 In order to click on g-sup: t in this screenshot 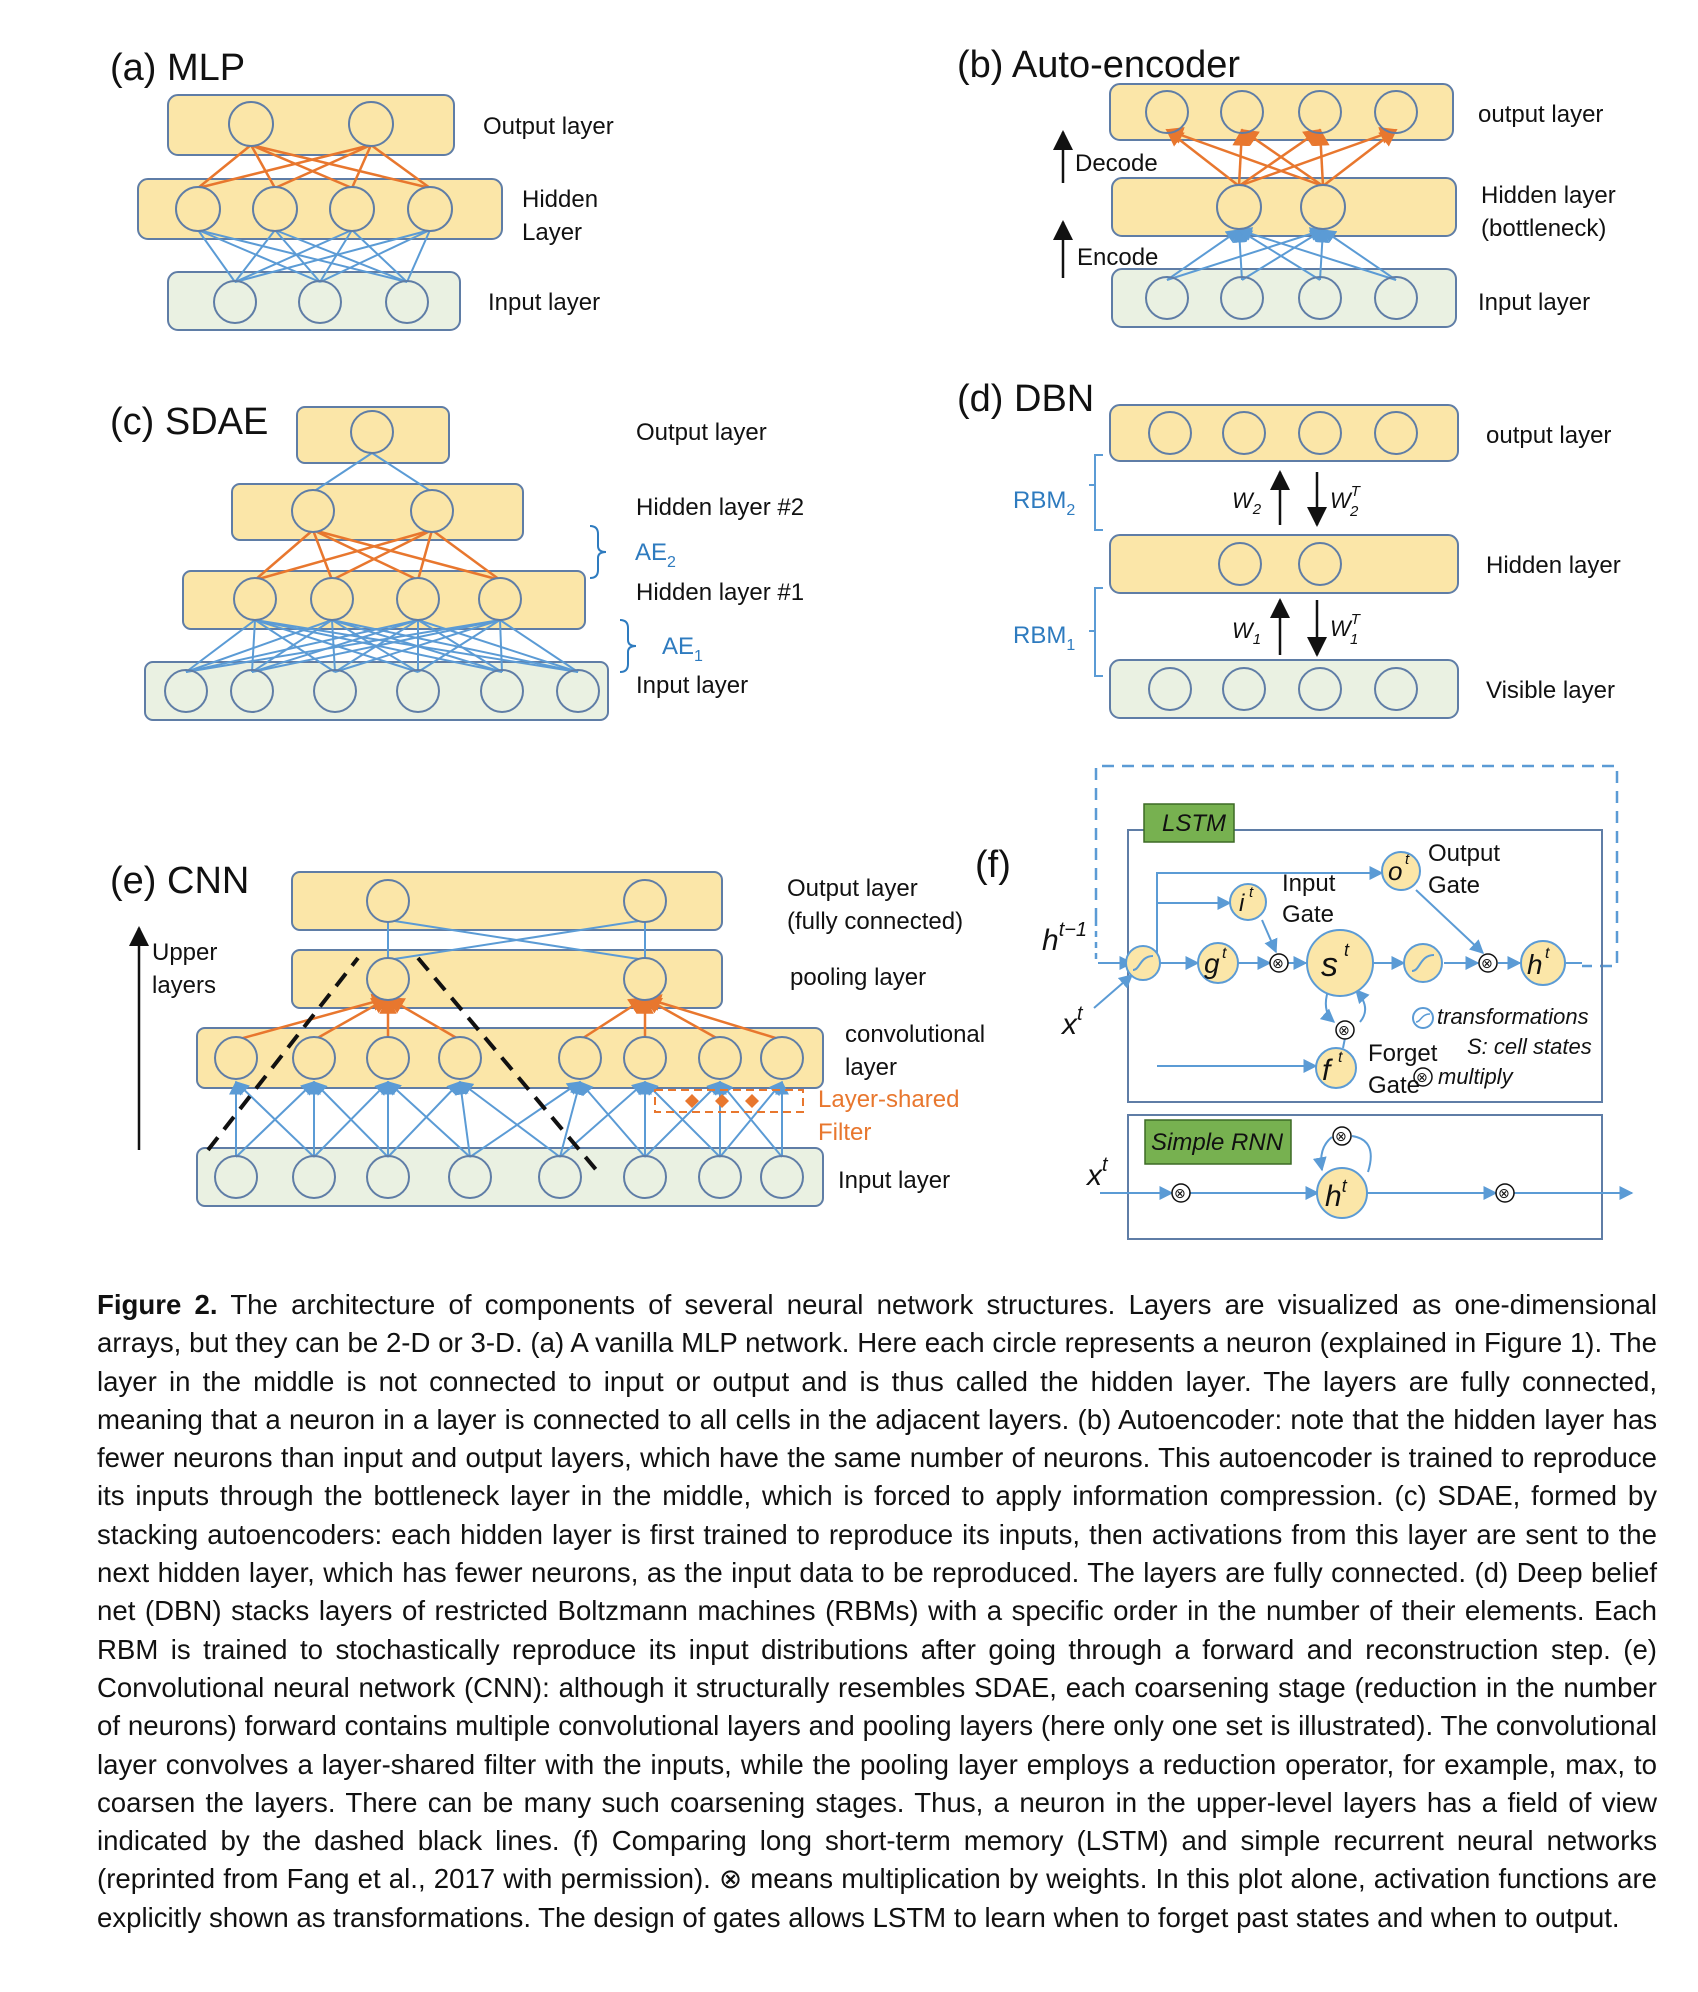, I will do `click(1224, 953)`.